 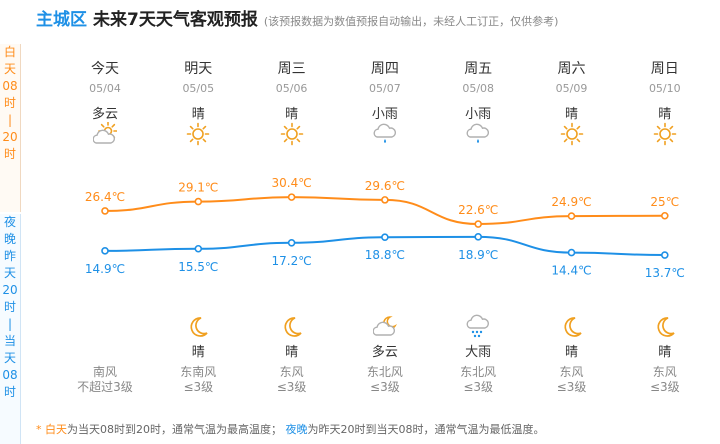 What do you see at coordinates (56, 429) in the screenshot?
I see `footer-day-label: 白天` at bounding box center [56, 429].